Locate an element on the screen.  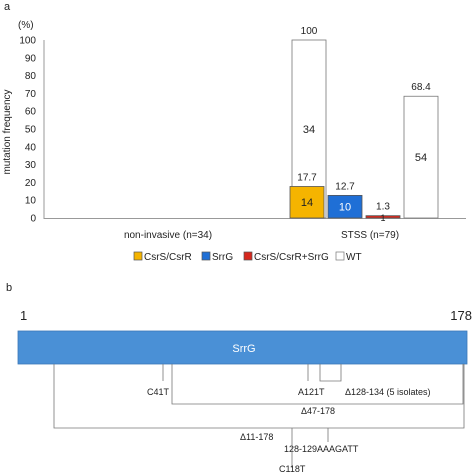
panel-label-b: b is located at coordinates (9, 288).